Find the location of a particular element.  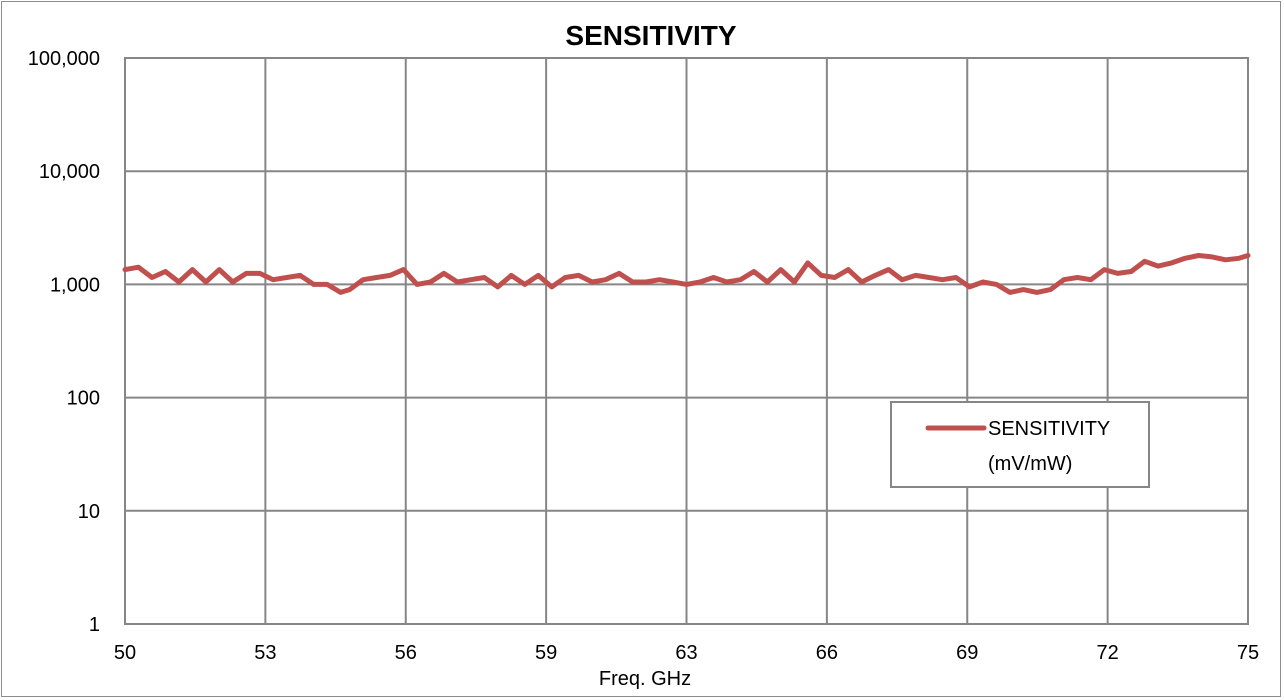

x-tick-label: 50 is located at coordinates (125, 653).